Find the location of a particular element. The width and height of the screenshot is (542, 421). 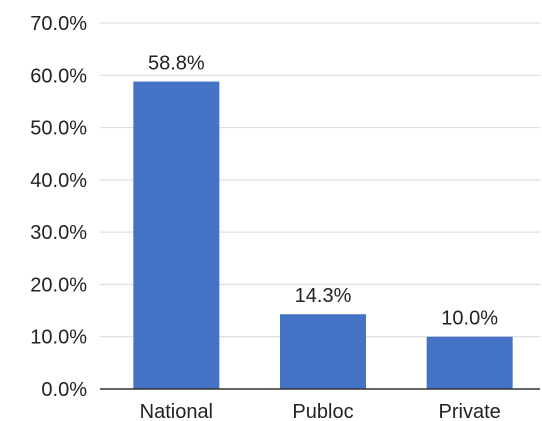

y-axis-tick-labels: 0.0% 10.0% 20.0% 30.0% 40.0% 50.0% 60.0% 70.0% is located at coordinates (58, 207).